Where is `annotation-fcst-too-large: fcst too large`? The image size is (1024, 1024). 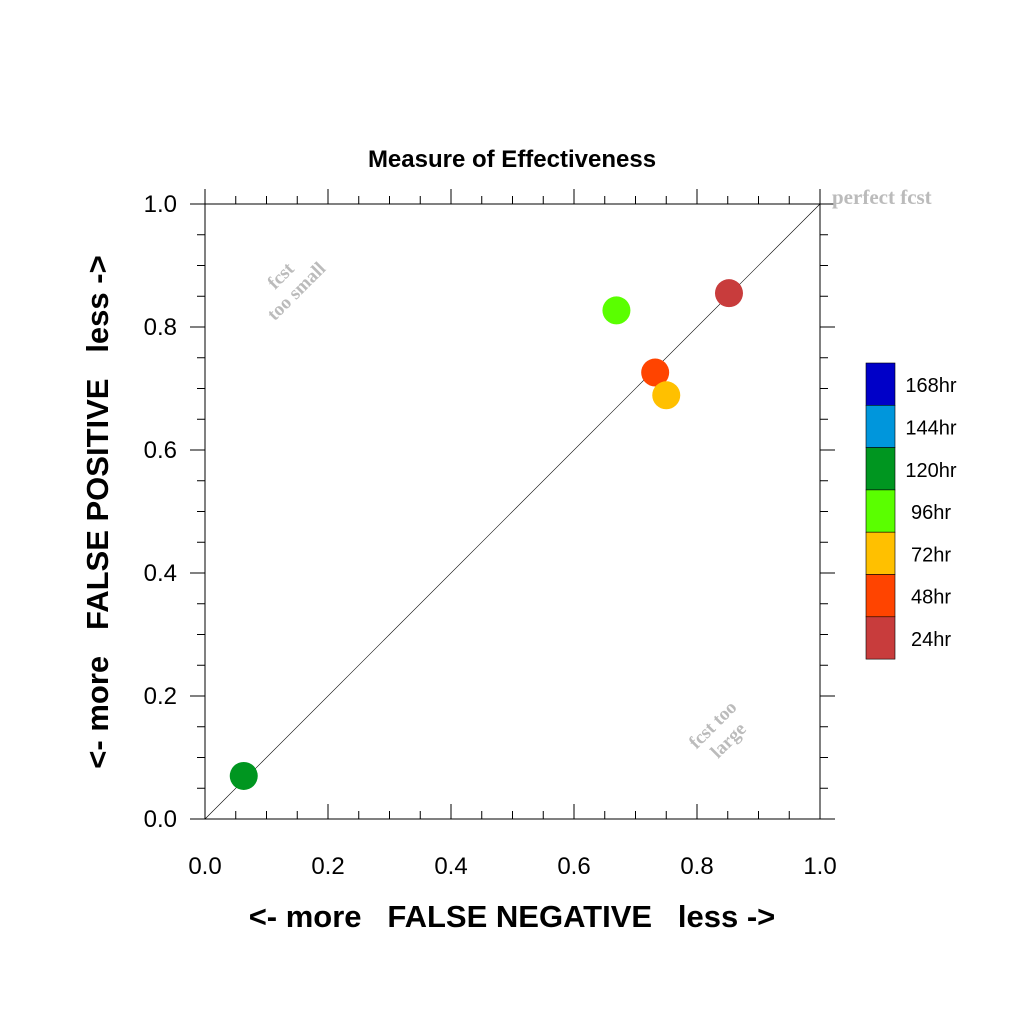 annotation-fcst-too-large: fcst too large is located at coordinates (718, 730).